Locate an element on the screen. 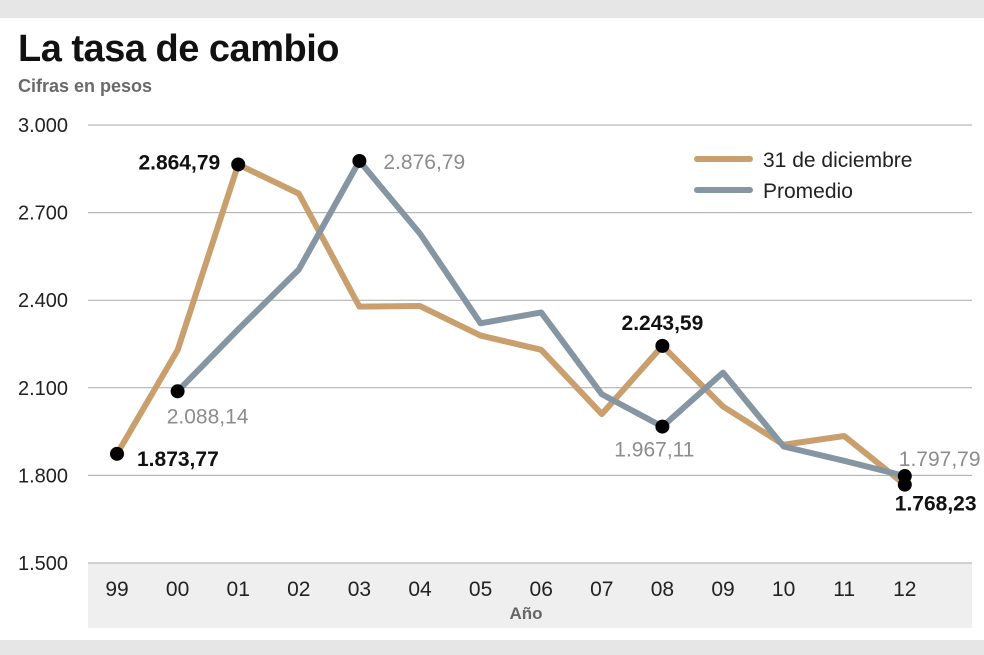  x-tick-label: 10 is located at coordinates (783, 589).